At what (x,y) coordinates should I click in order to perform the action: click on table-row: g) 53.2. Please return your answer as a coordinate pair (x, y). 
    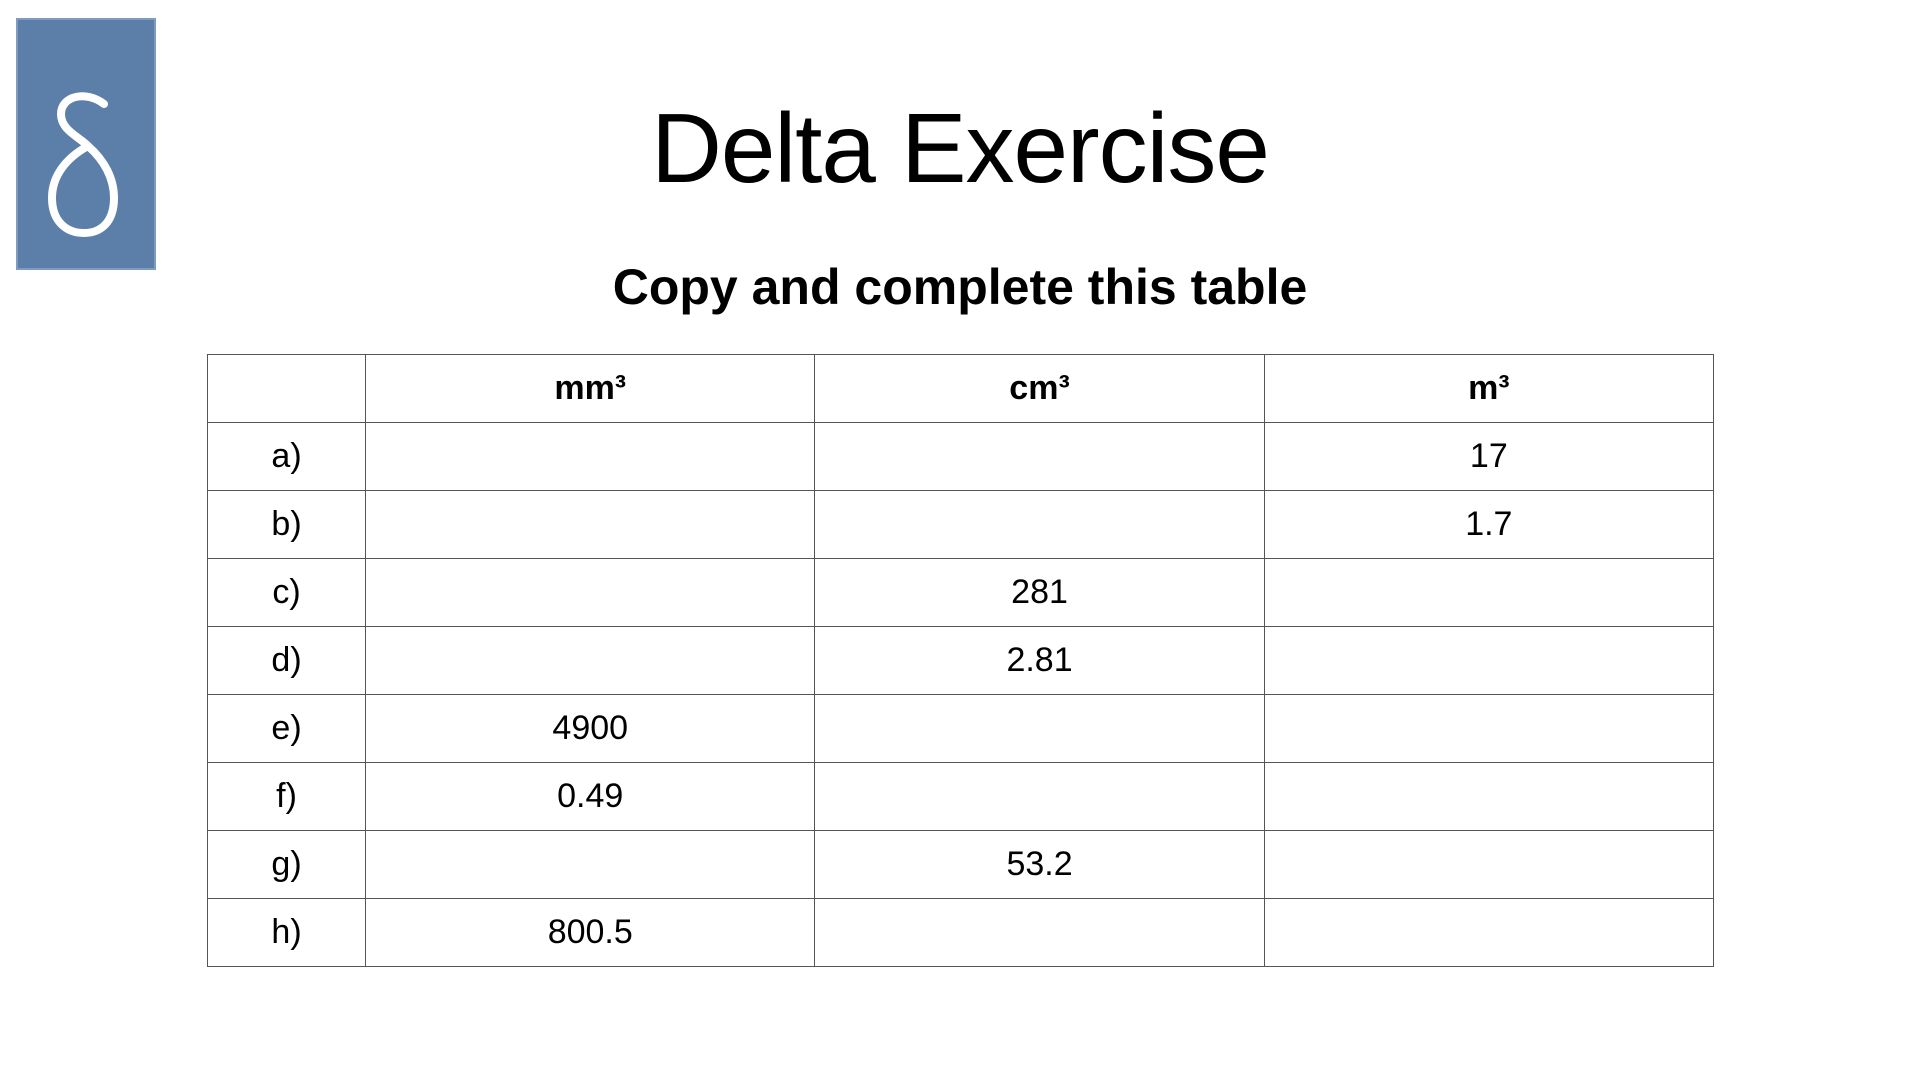
    Looking at the image, I should click on (960, 864).